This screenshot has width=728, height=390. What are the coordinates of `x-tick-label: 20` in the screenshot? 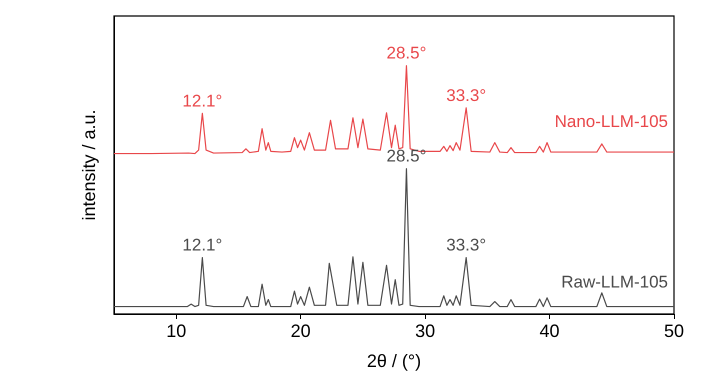 It's located at (300, 331).